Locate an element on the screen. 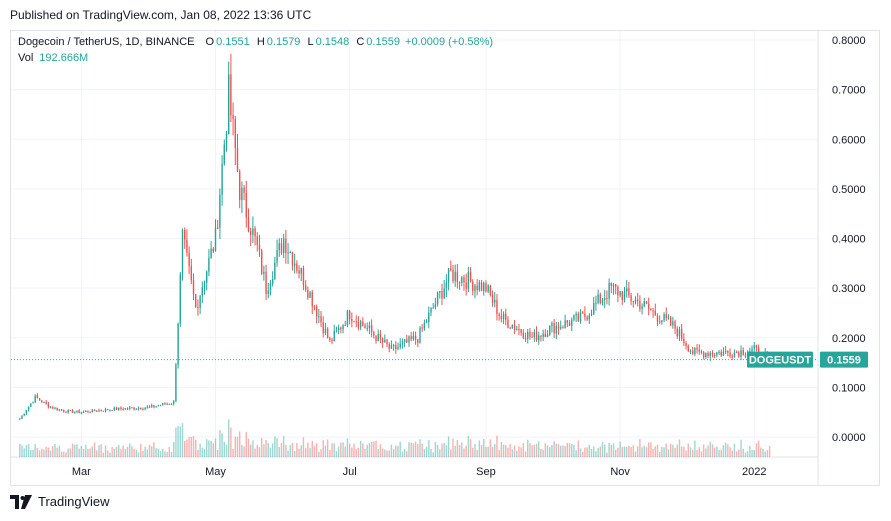  time-tick-label: Mar is located at coordinates (81, 472).